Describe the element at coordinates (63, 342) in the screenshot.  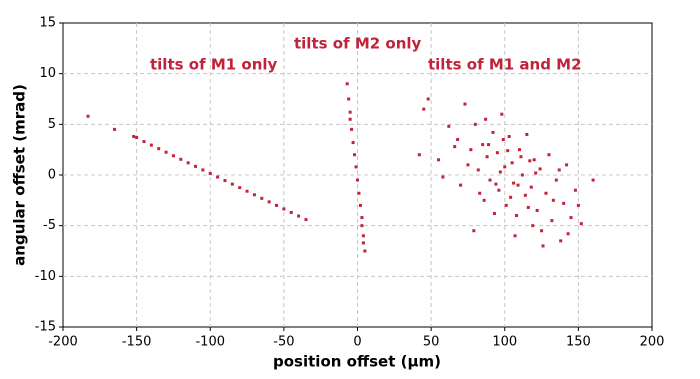
I see `x-tick-label: -200` at that location.